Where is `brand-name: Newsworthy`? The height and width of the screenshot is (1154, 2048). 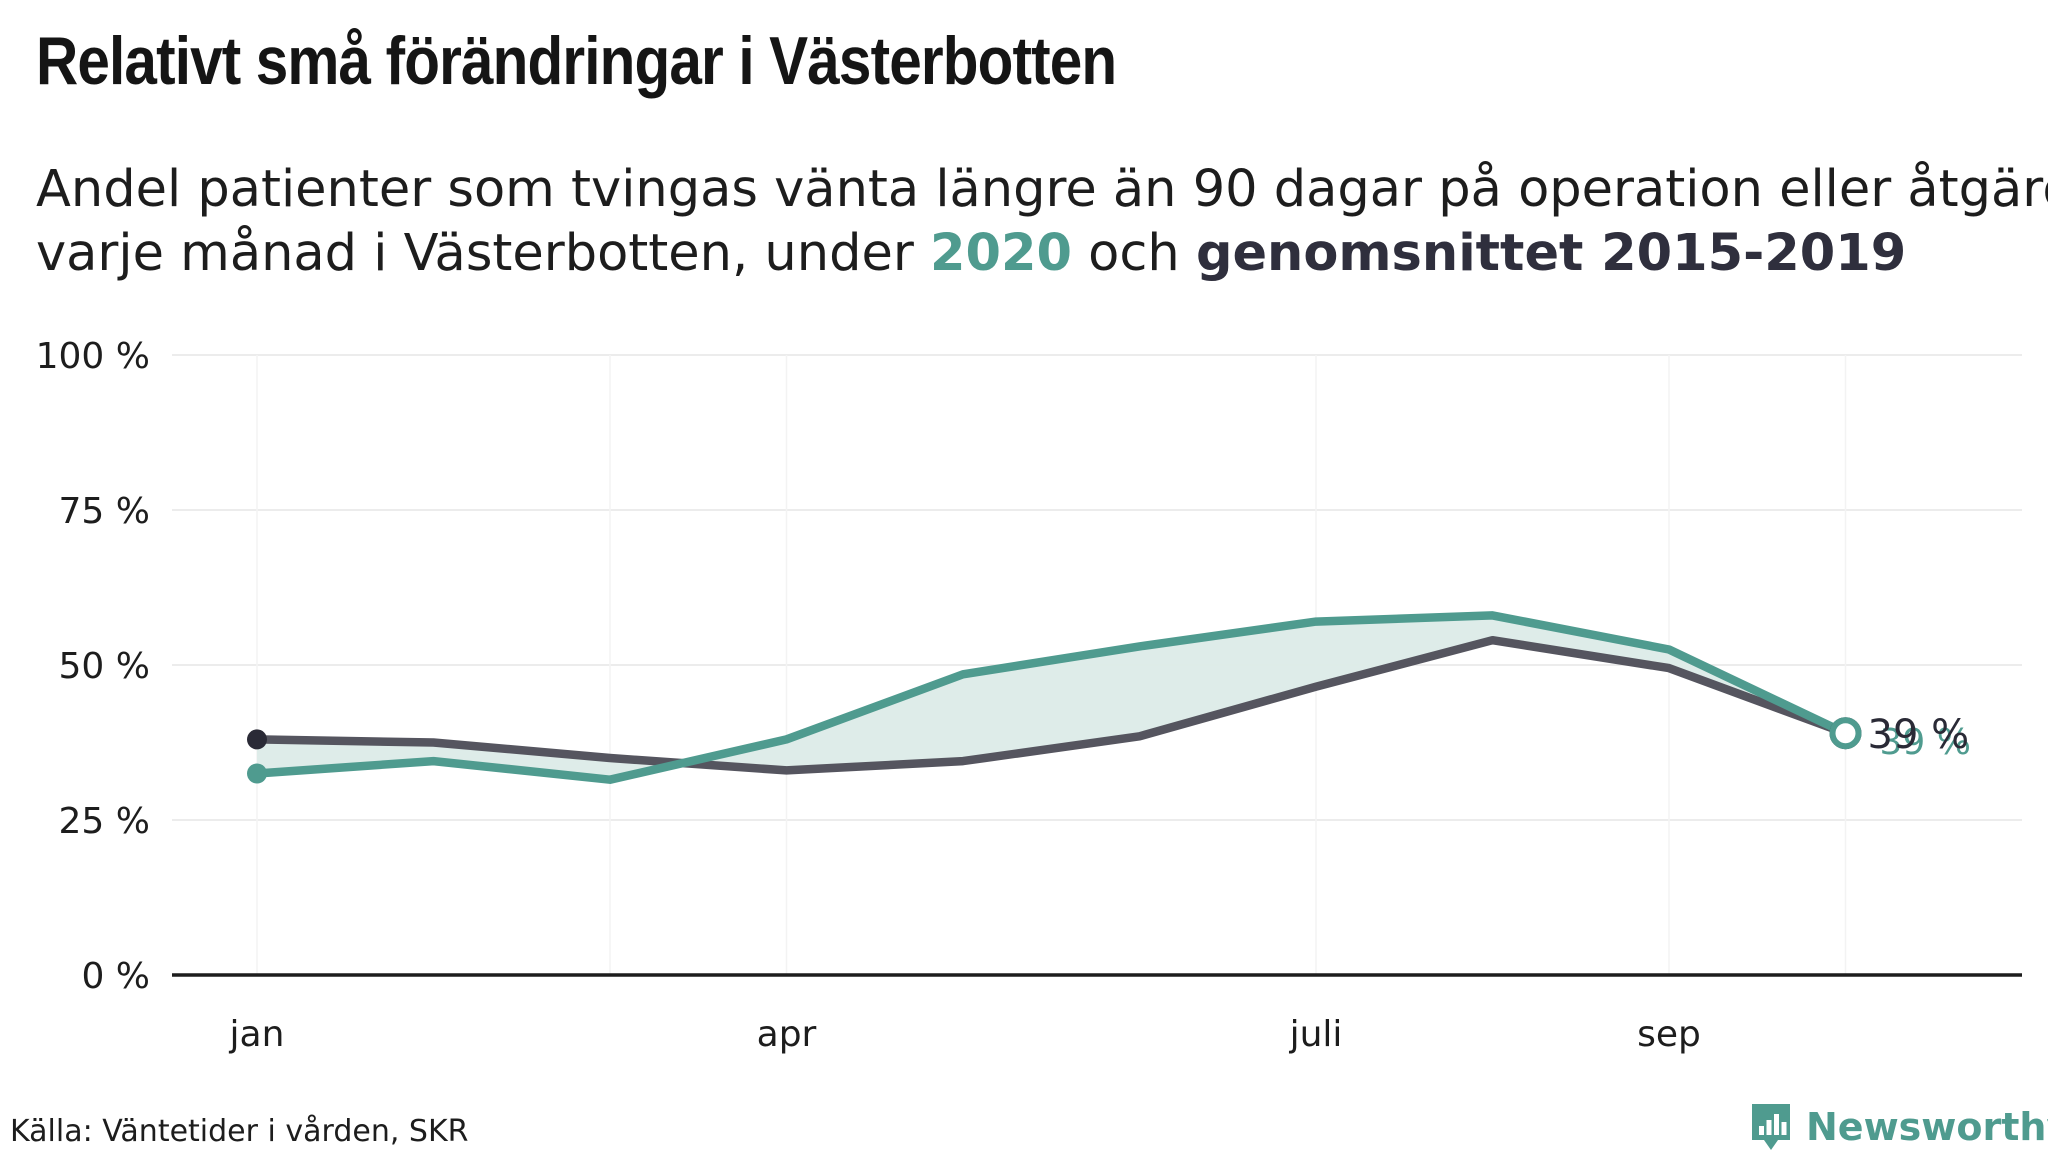 brand-name: Newsworthy is located at coordinates (1927, 1127).